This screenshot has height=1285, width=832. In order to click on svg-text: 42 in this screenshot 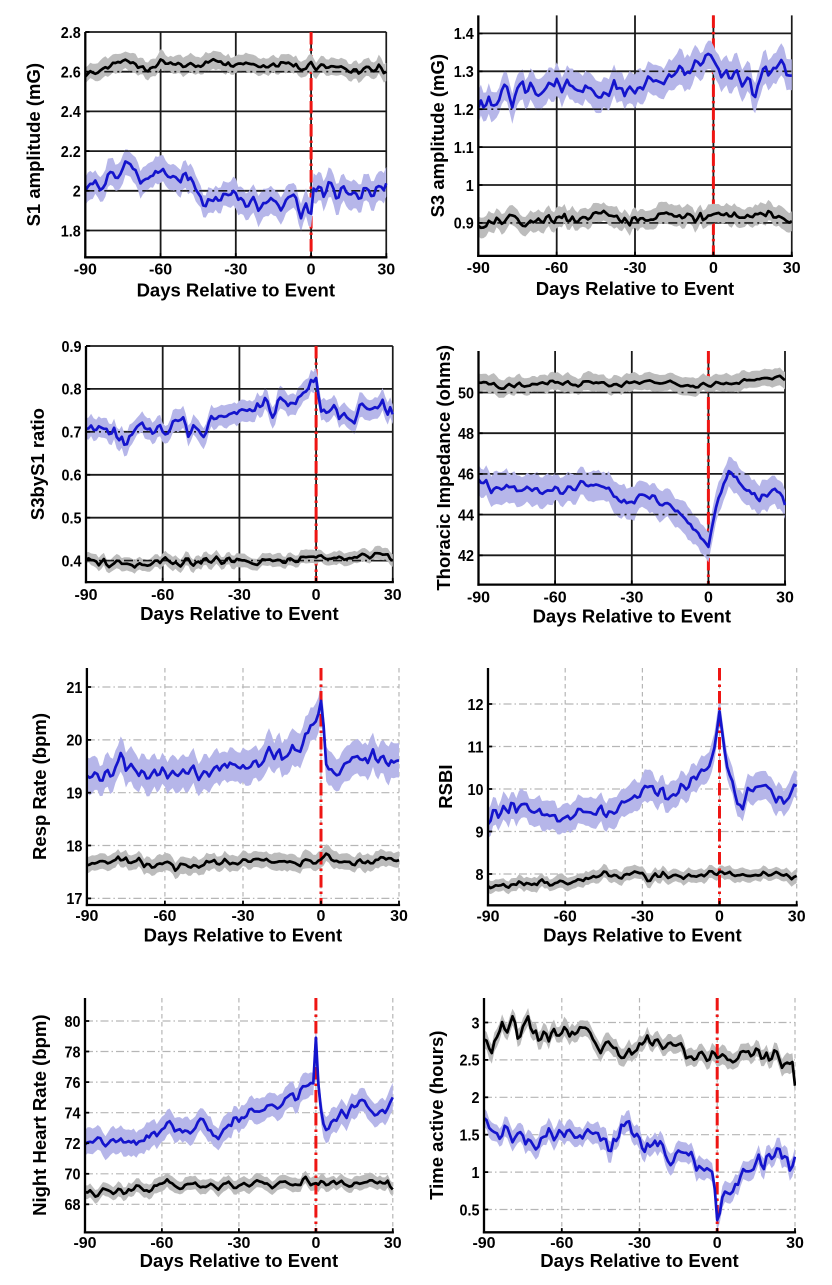, I will do `click(466, 556)`.